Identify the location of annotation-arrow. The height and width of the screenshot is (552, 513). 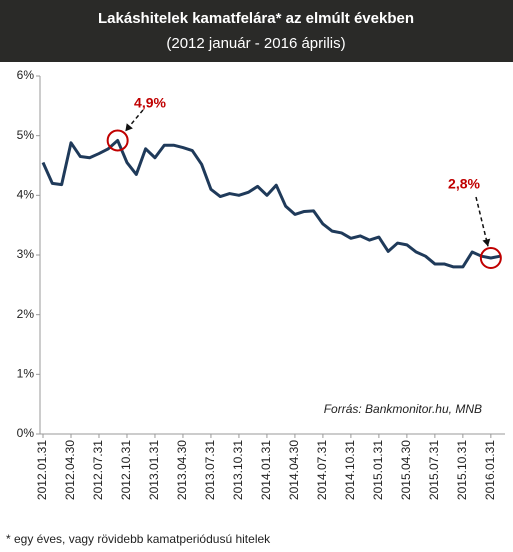
(482, 221).